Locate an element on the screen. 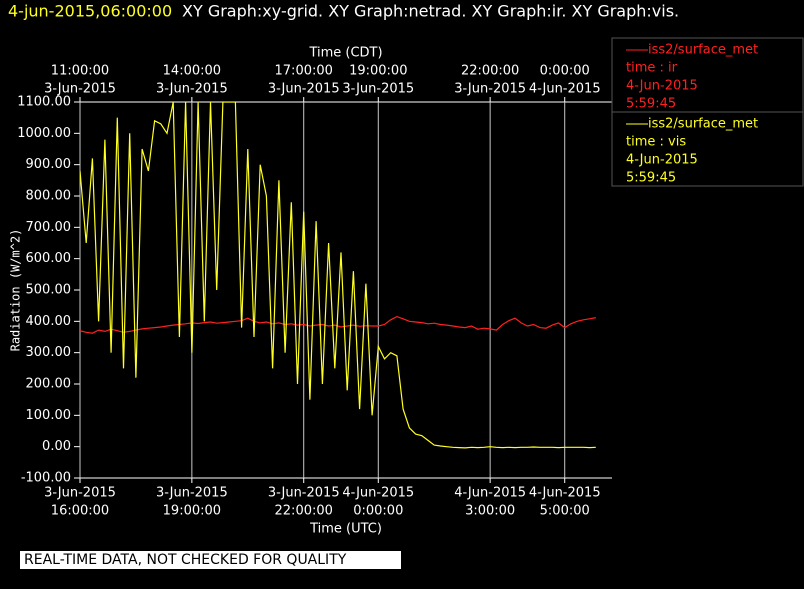 This screenshot has width=804, height=589. y-tick-label: 1100.00 is located at coordinates (44, 102).